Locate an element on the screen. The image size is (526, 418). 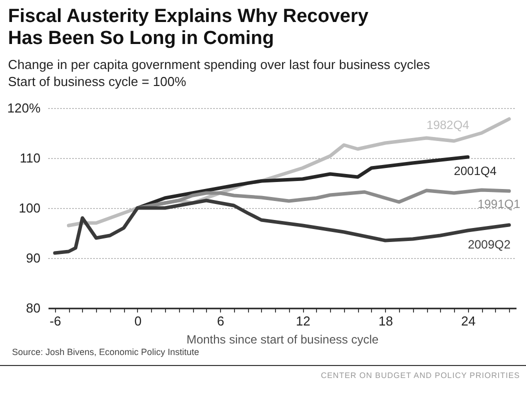
x-tick-label: 0 is located at coordinates (138, 321).